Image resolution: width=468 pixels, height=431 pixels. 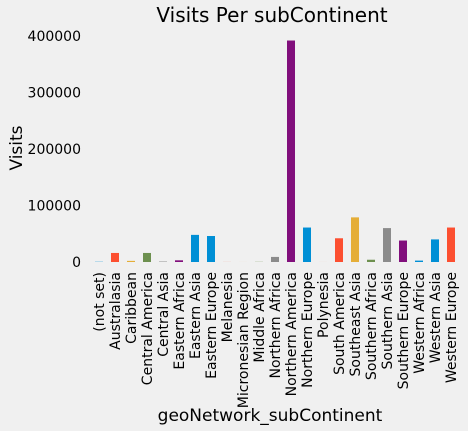 I want to click on x-tick-label: Southern Asia, so click(x=388, y=320).